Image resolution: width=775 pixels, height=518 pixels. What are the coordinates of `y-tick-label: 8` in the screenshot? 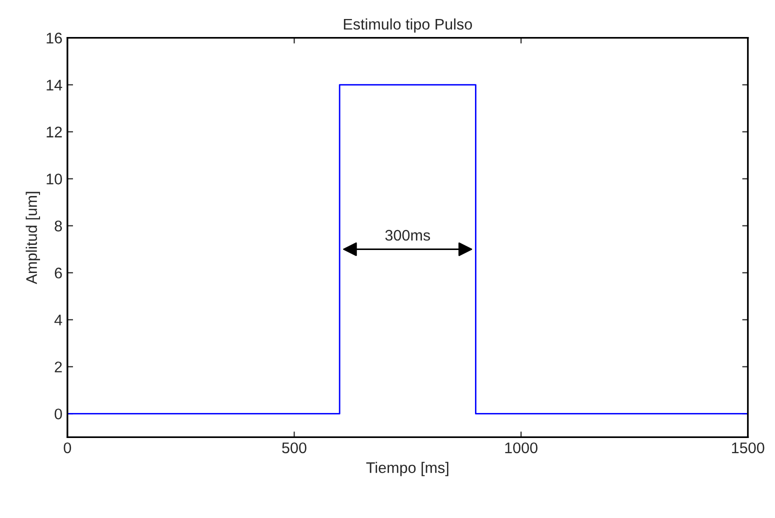 It's located at (58, 226).